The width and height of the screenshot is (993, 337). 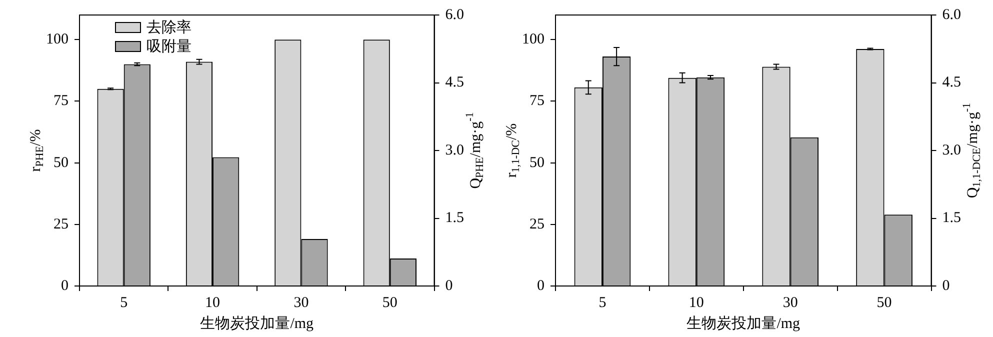 What do you see at coordinates (169, 28) in the screenshot?
I see `legend-label: 去除率` at bounding box center [169, 28].